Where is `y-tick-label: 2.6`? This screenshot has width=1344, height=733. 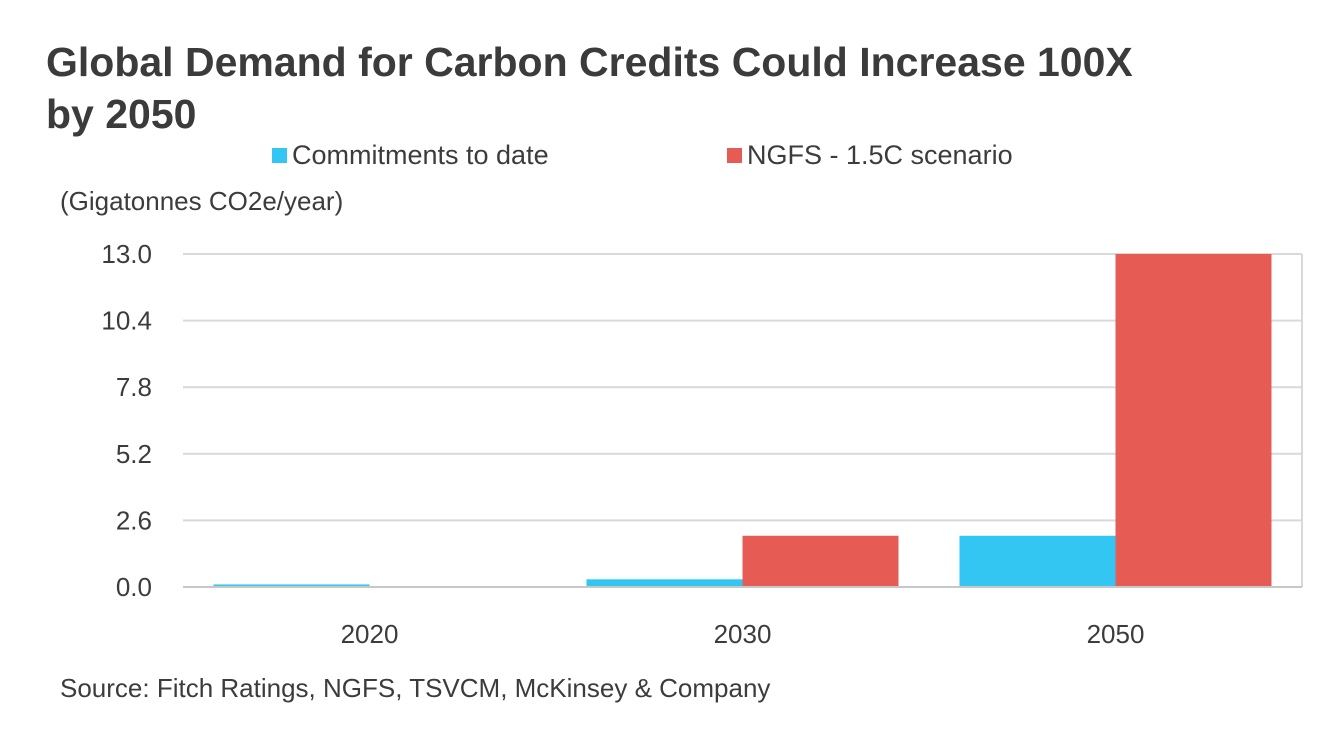
y-tick-label: 2.6 is located at coordinates (134, 520).